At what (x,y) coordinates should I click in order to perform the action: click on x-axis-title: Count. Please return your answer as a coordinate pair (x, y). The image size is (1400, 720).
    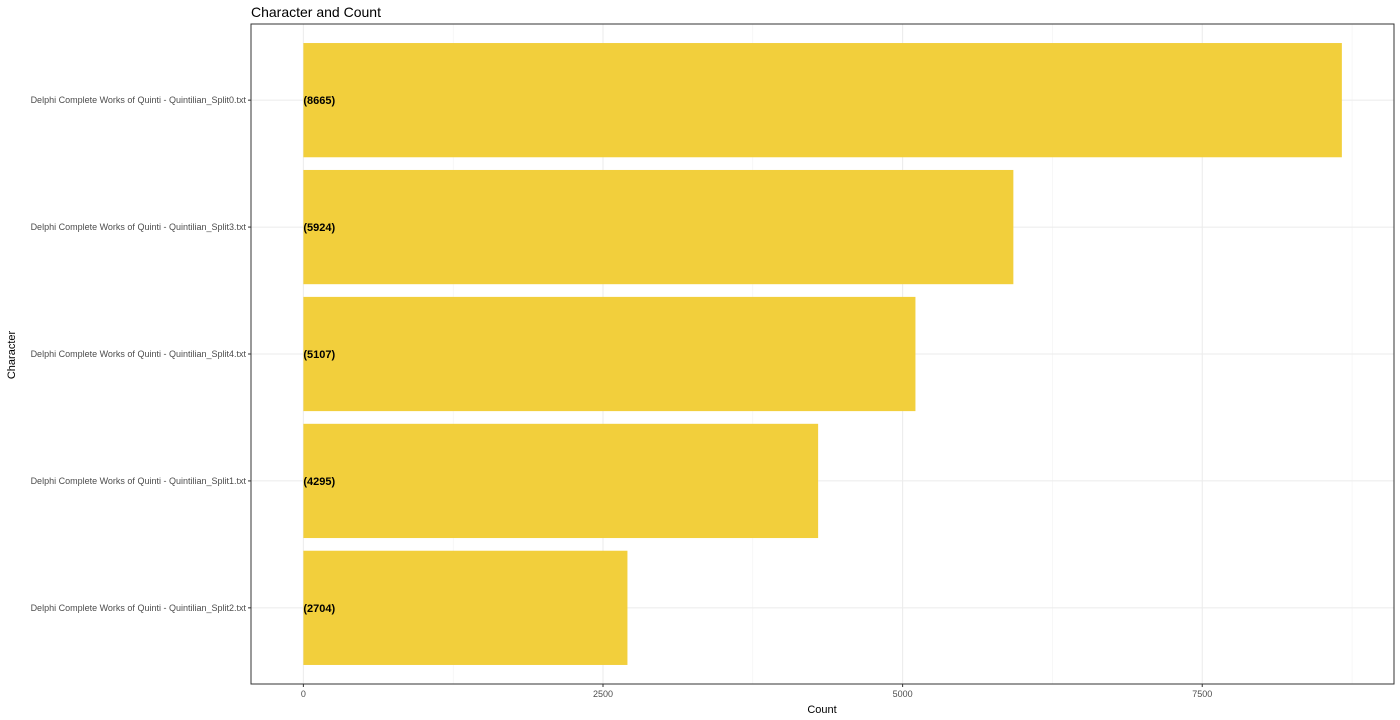
    Looking at the image, I should click on (821, 710).